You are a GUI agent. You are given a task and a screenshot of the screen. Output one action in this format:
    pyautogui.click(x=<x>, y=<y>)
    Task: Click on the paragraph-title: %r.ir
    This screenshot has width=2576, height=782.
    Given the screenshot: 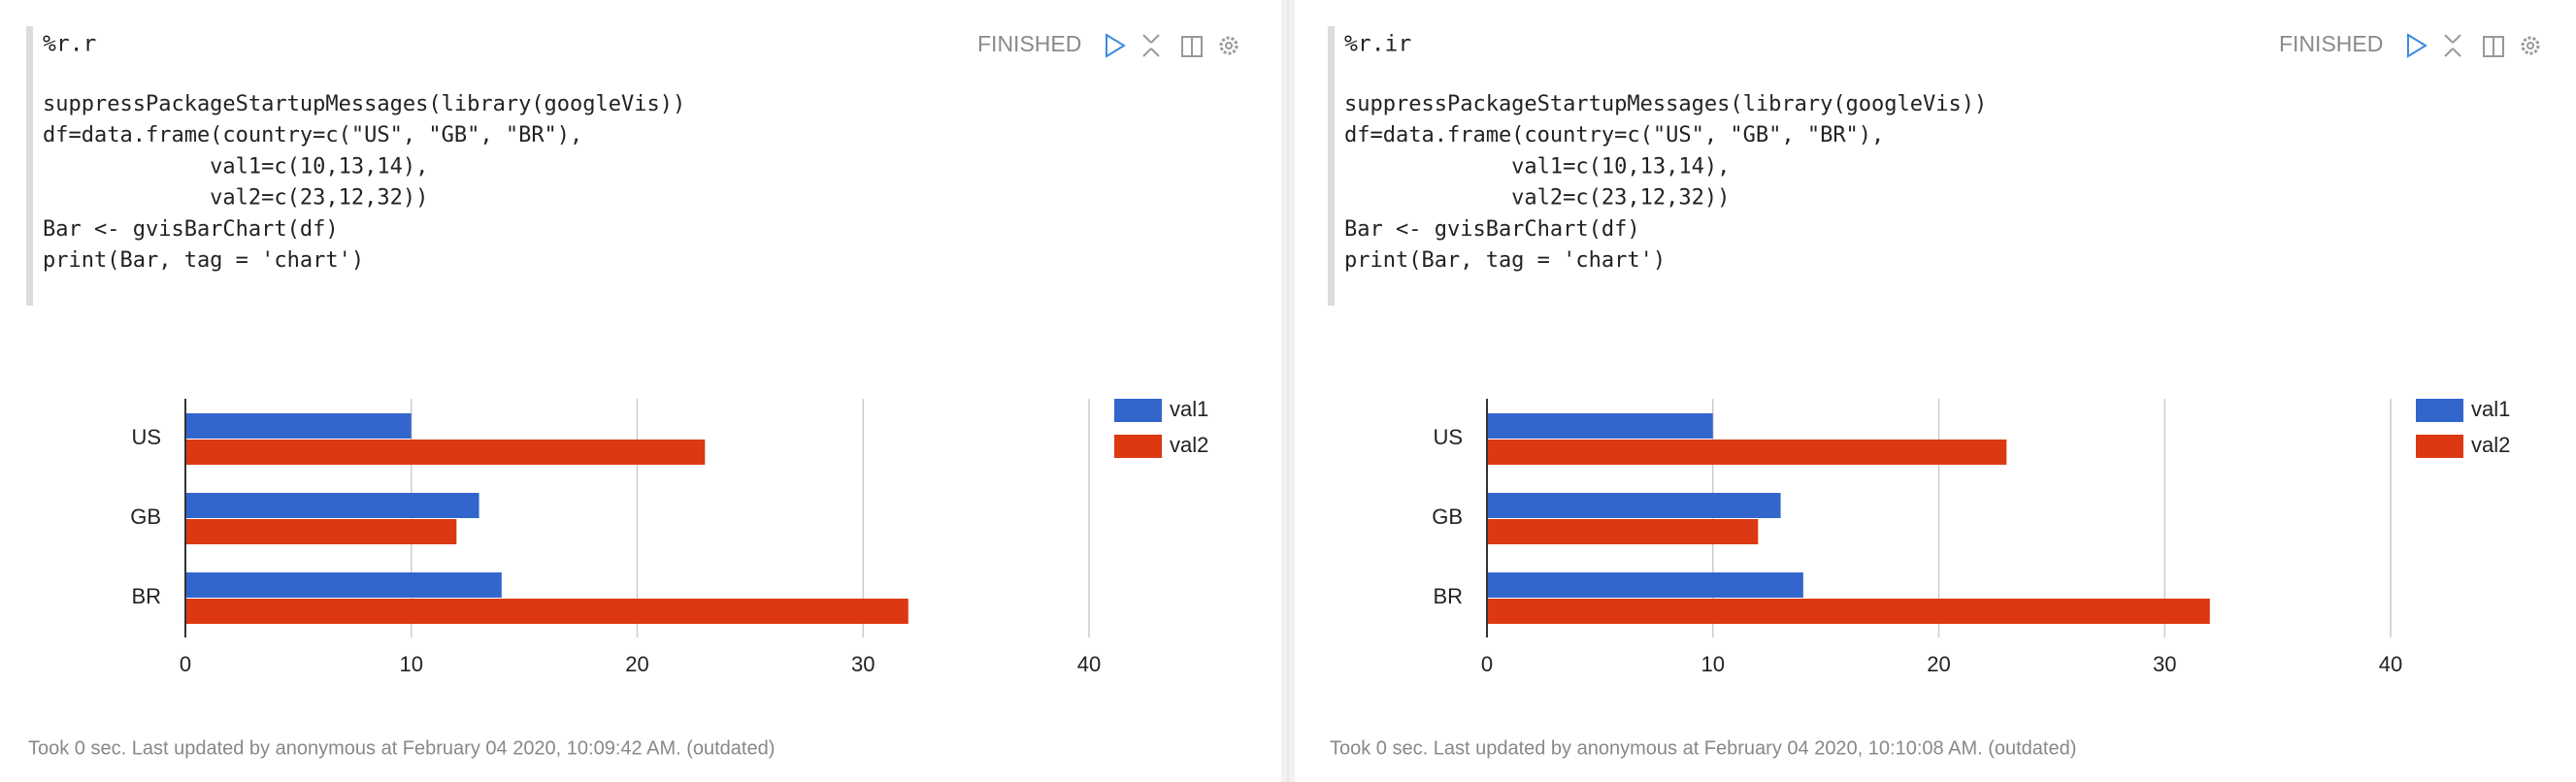 What is the action you would take?
    pyautogui.click(x=1377, y=45)
    